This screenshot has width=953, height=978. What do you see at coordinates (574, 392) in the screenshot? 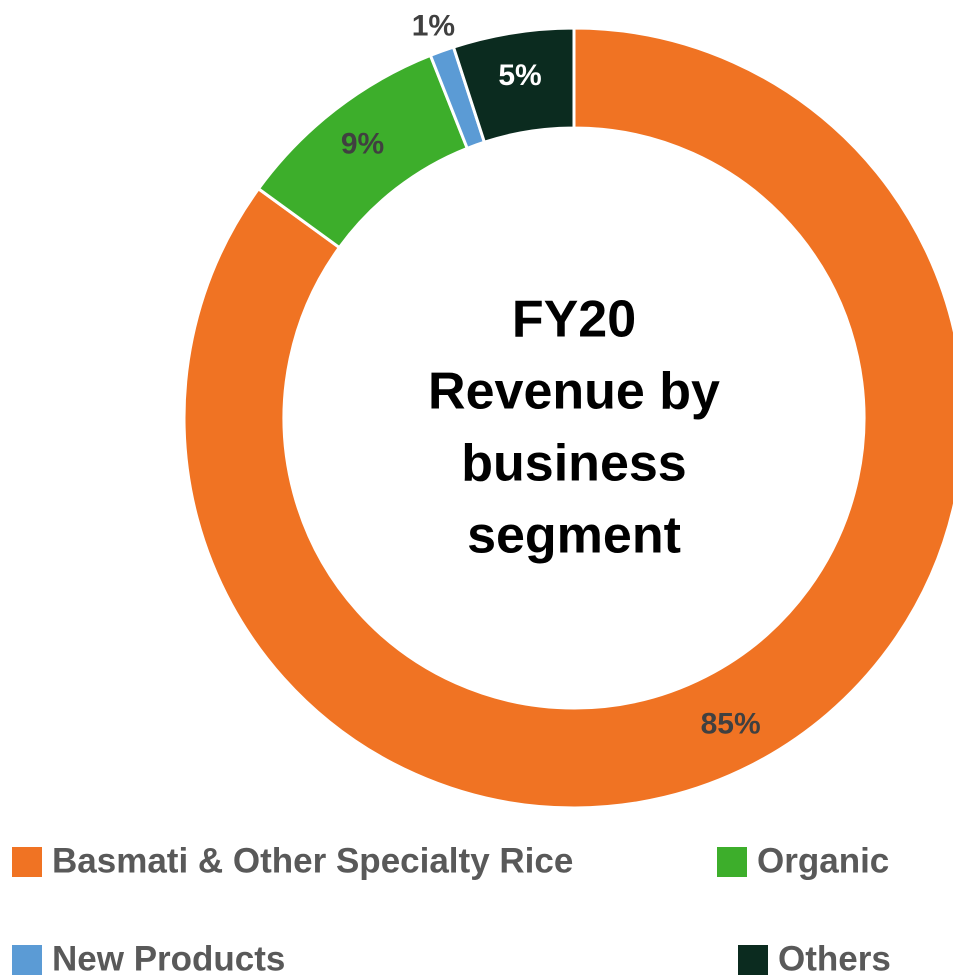
I see `chart-title: Revenue by` at bounding box center [574, 392].